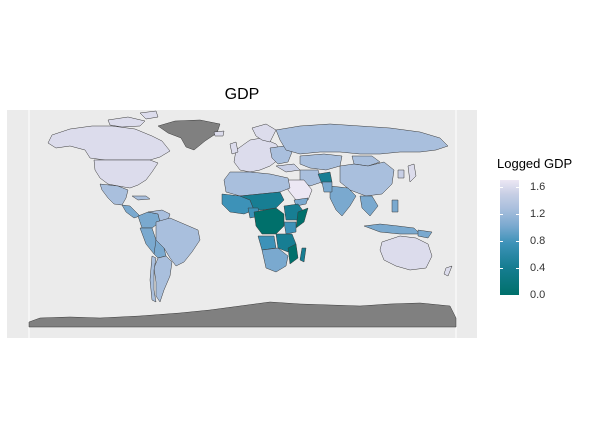 The height and width of the screenshot is (427, 599). What do you see at coordinates (290, 228) in the screenshot?
I see `country-kenya` at bounding box center [290, 228].